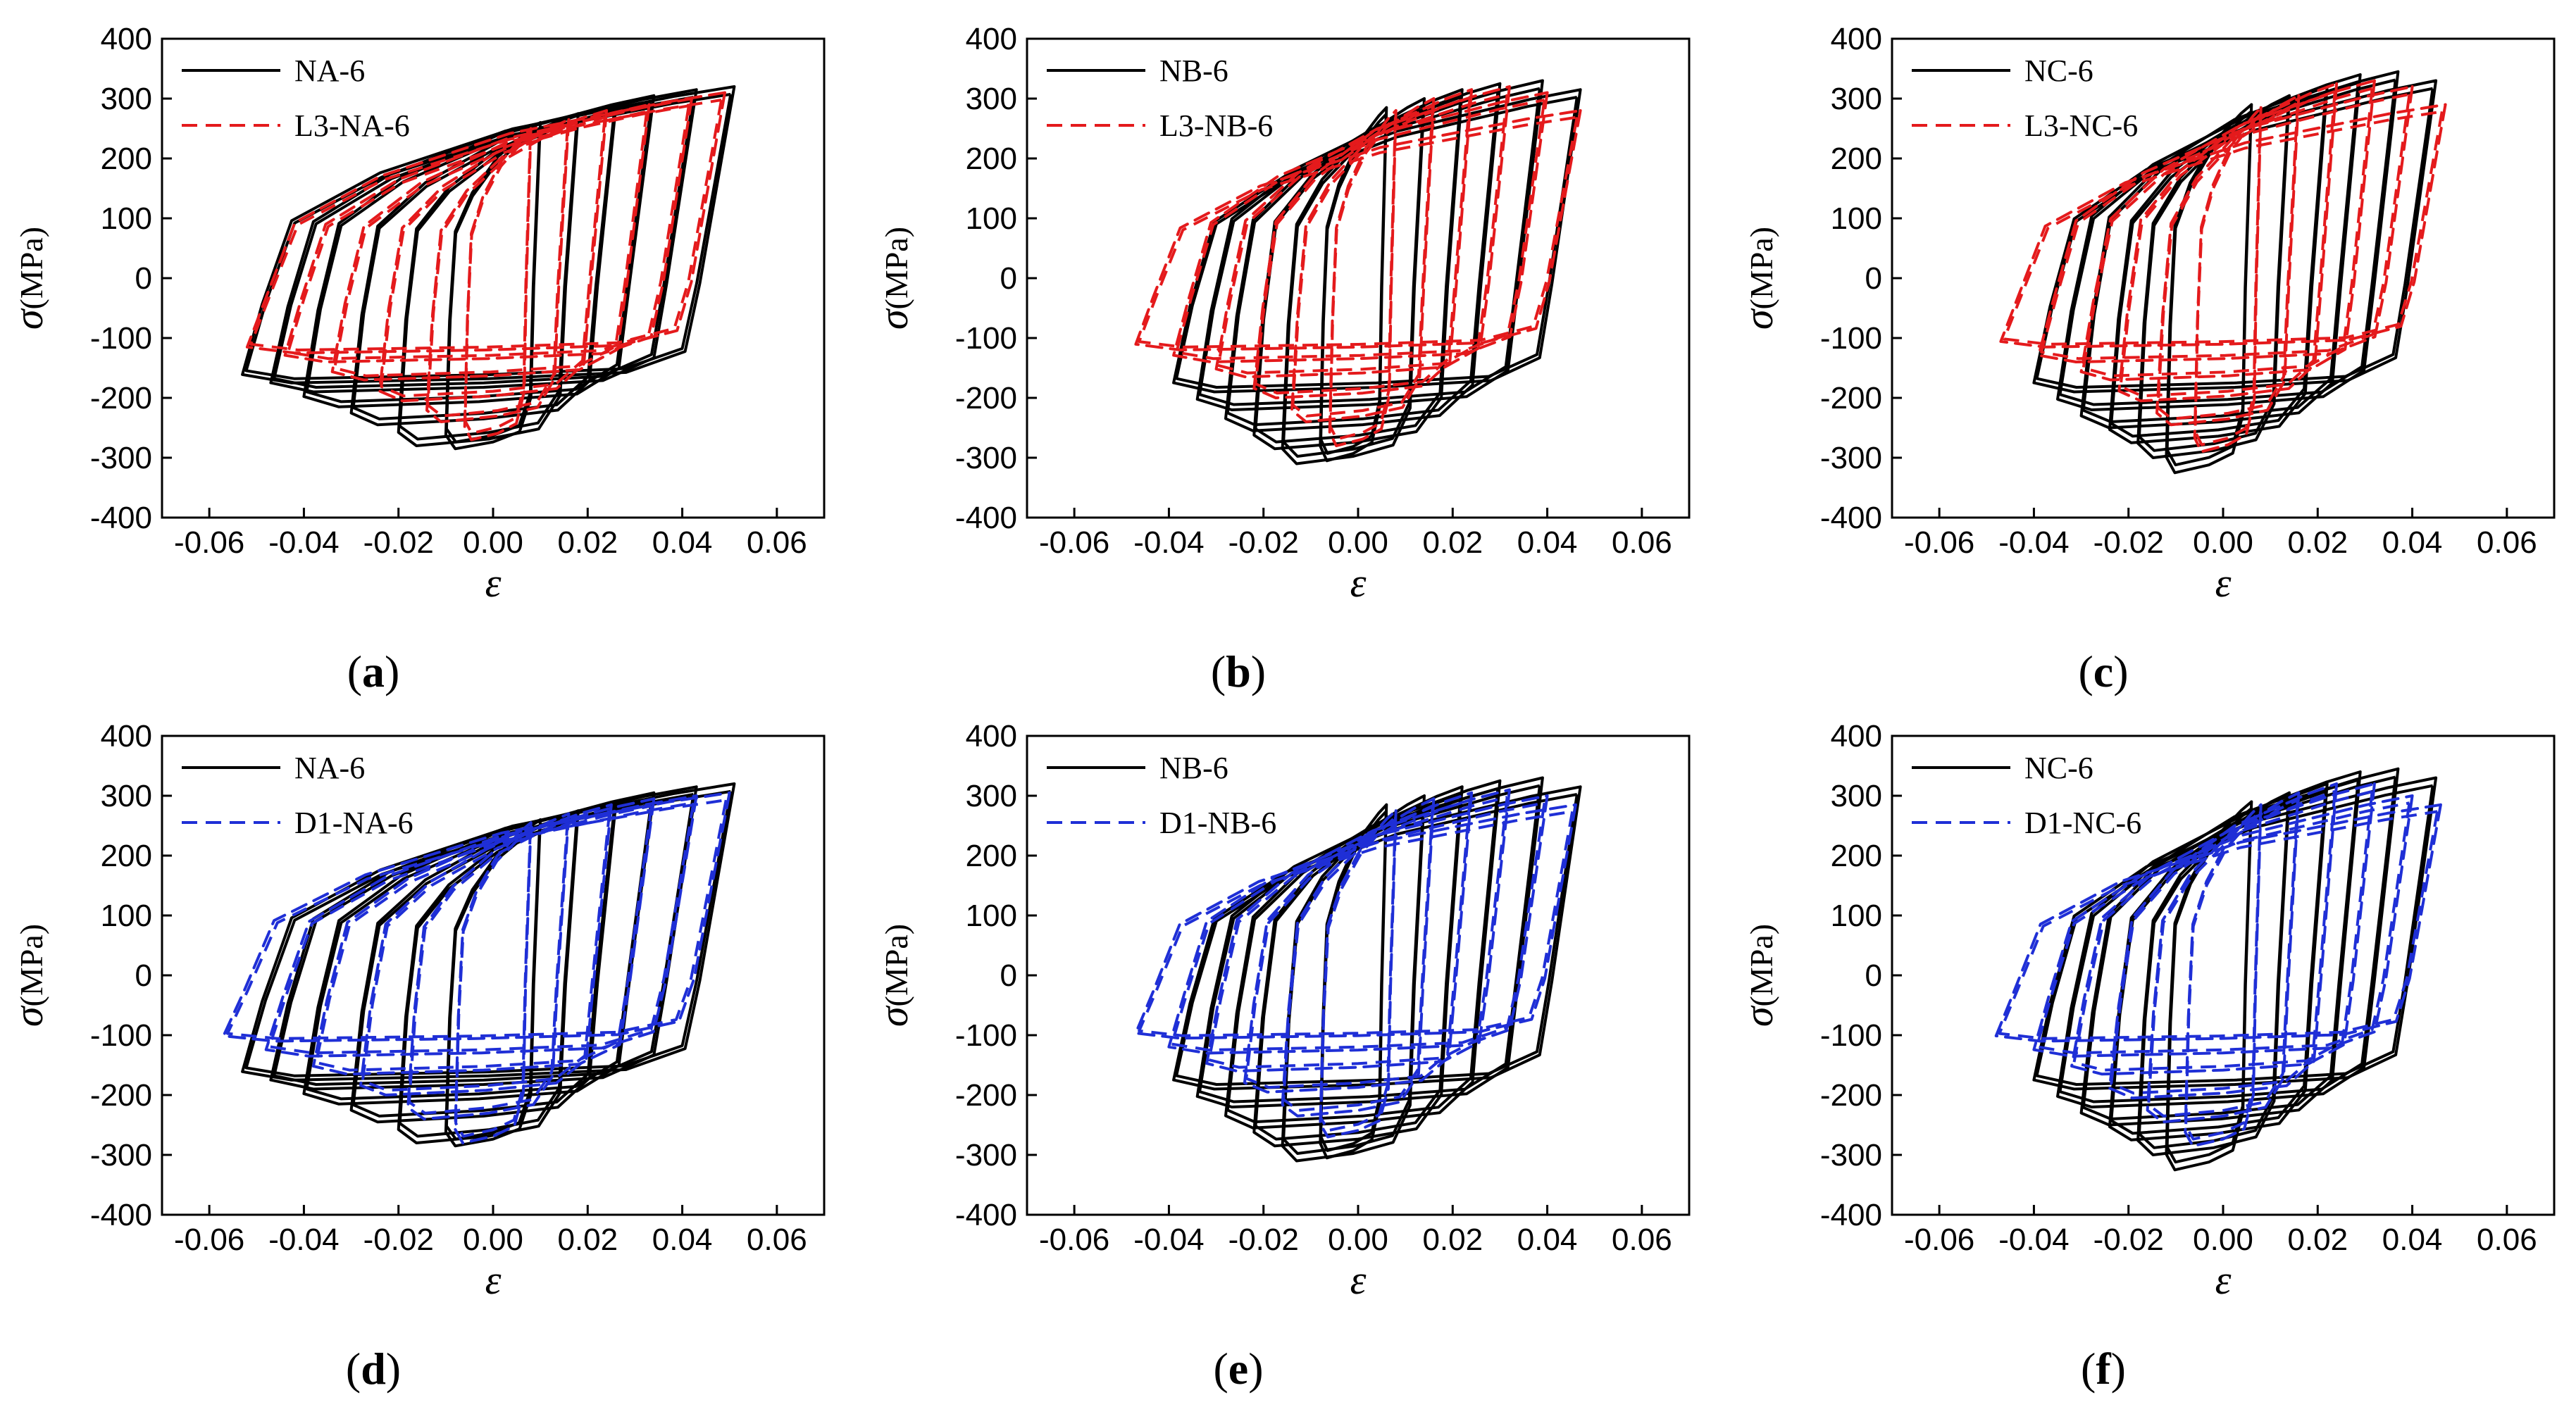 Image resolution: width=2576 pixels, height=1407 pixels. I want to click on legend-label-L3-NA-6: L3-NA-6, so click(352, 125).